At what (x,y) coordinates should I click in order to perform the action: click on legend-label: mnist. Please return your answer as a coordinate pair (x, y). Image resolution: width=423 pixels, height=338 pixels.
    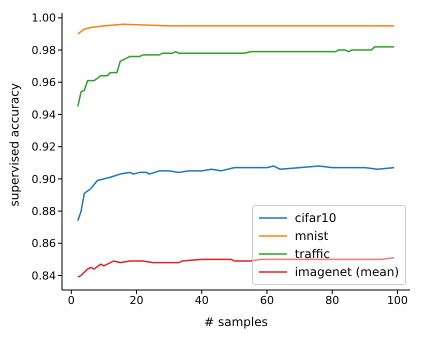
    Looking at the image, I should click on (311, 236).